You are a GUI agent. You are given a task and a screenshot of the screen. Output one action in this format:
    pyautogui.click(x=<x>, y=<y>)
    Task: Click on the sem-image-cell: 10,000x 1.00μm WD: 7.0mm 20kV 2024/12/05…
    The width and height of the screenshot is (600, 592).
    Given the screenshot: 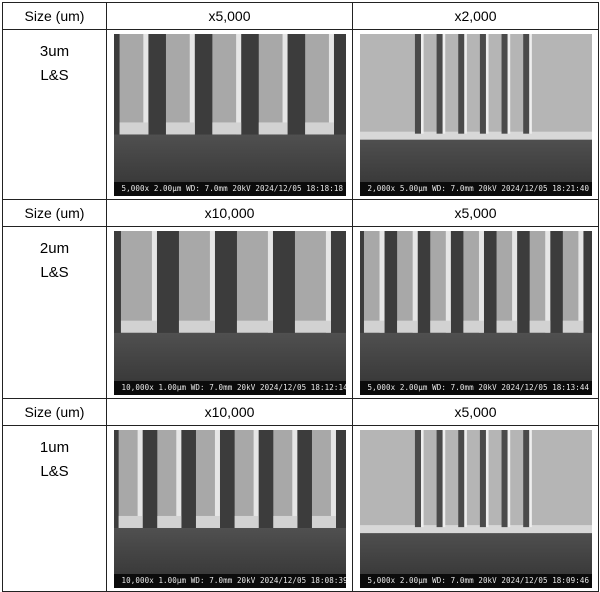 What is the action you would take?
    pyautogui.click(x=229, y=312)
    